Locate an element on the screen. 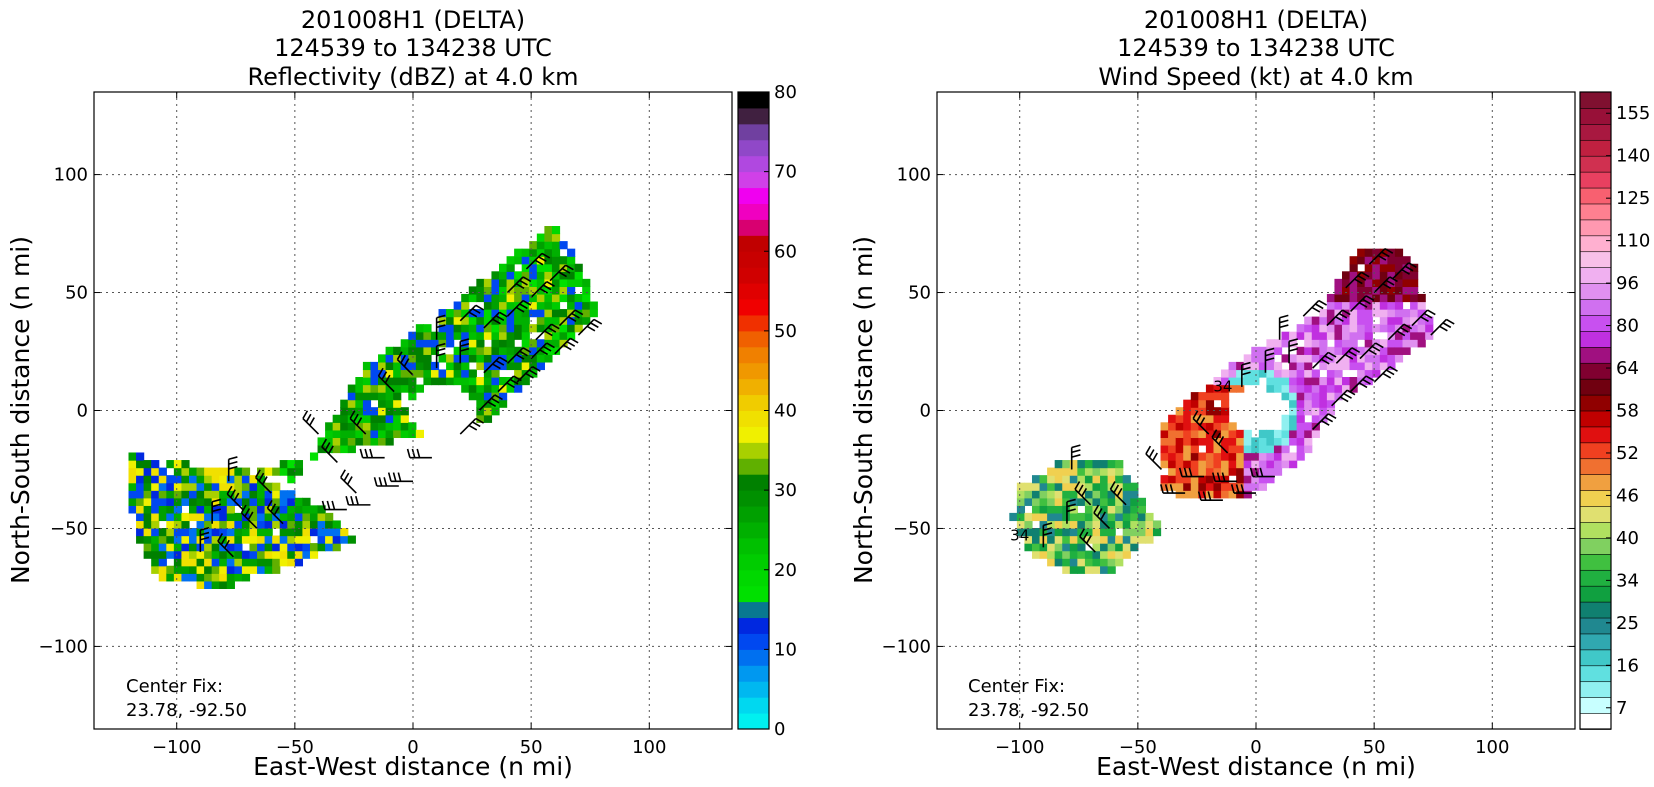 This screenshot has height=787, width=1654. windspeed-contour-label: 34 is located at coordinates (1019, 535).